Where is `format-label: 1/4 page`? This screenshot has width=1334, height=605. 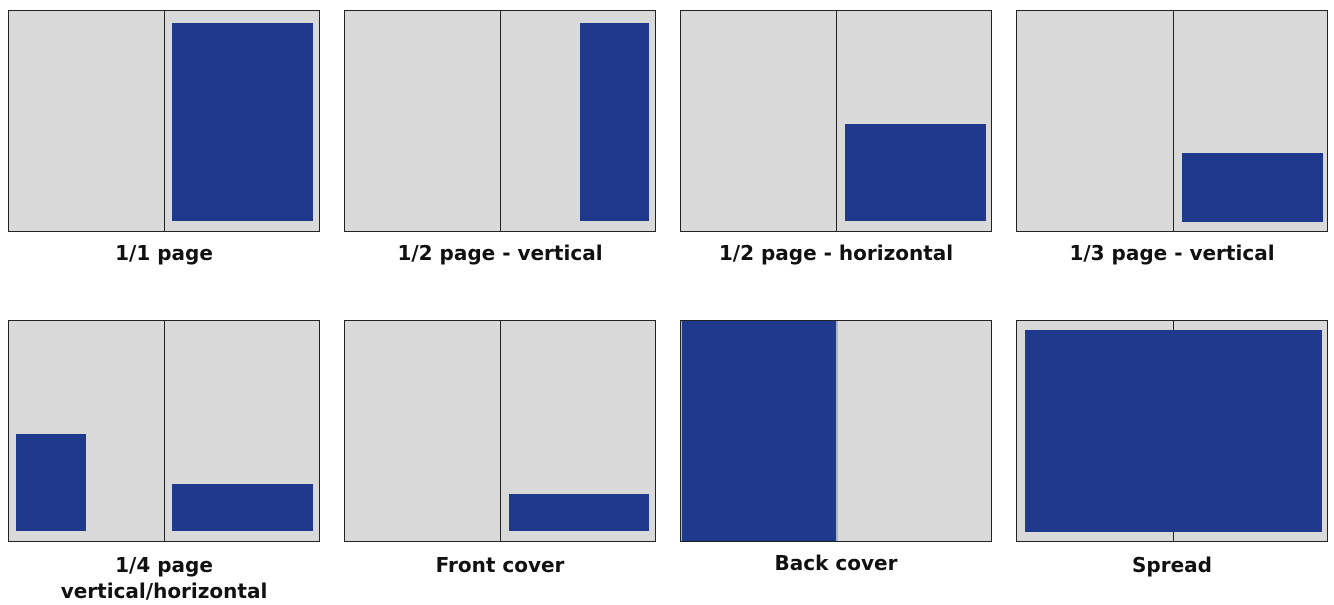 format-label: 1/4 page is located at coordinates (164, 565).